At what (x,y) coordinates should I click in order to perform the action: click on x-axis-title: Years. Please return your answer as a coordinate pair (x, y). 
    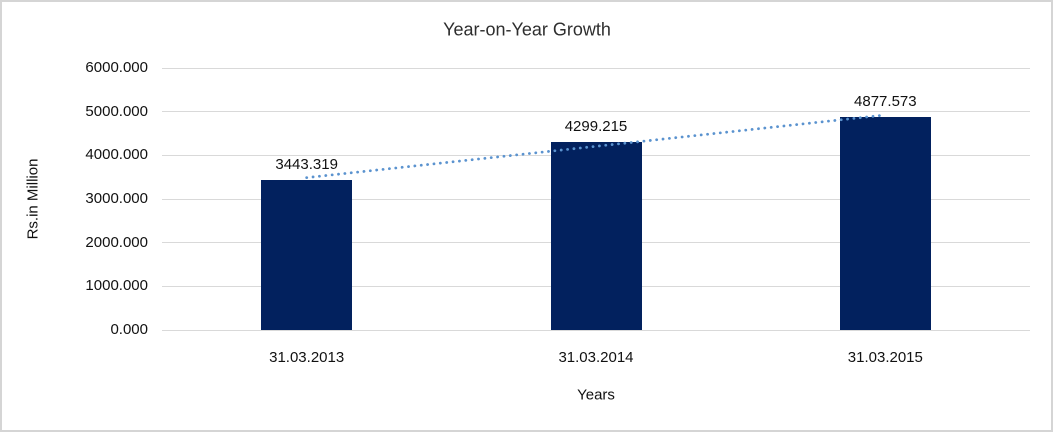
    Looking at the image, I should click on (596, 395).